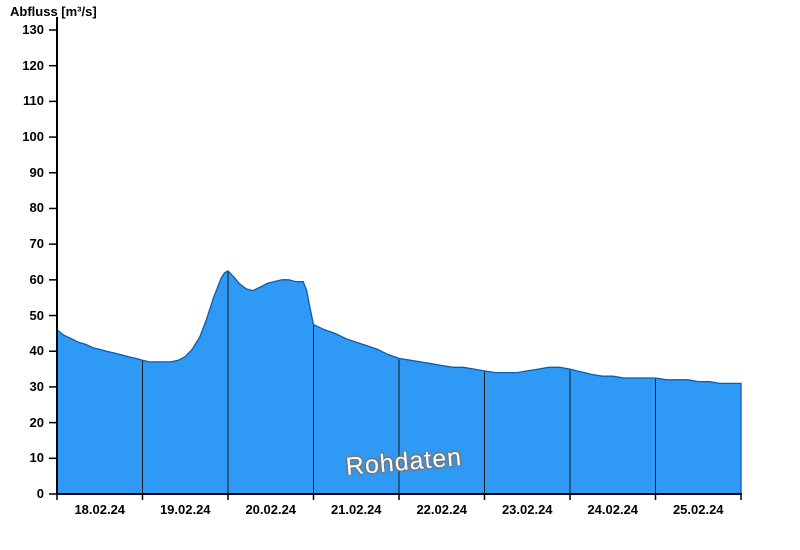  Describe the element at coordinates (36, 351) in the screenshot. I see `y-tick-label: 40` at that location.